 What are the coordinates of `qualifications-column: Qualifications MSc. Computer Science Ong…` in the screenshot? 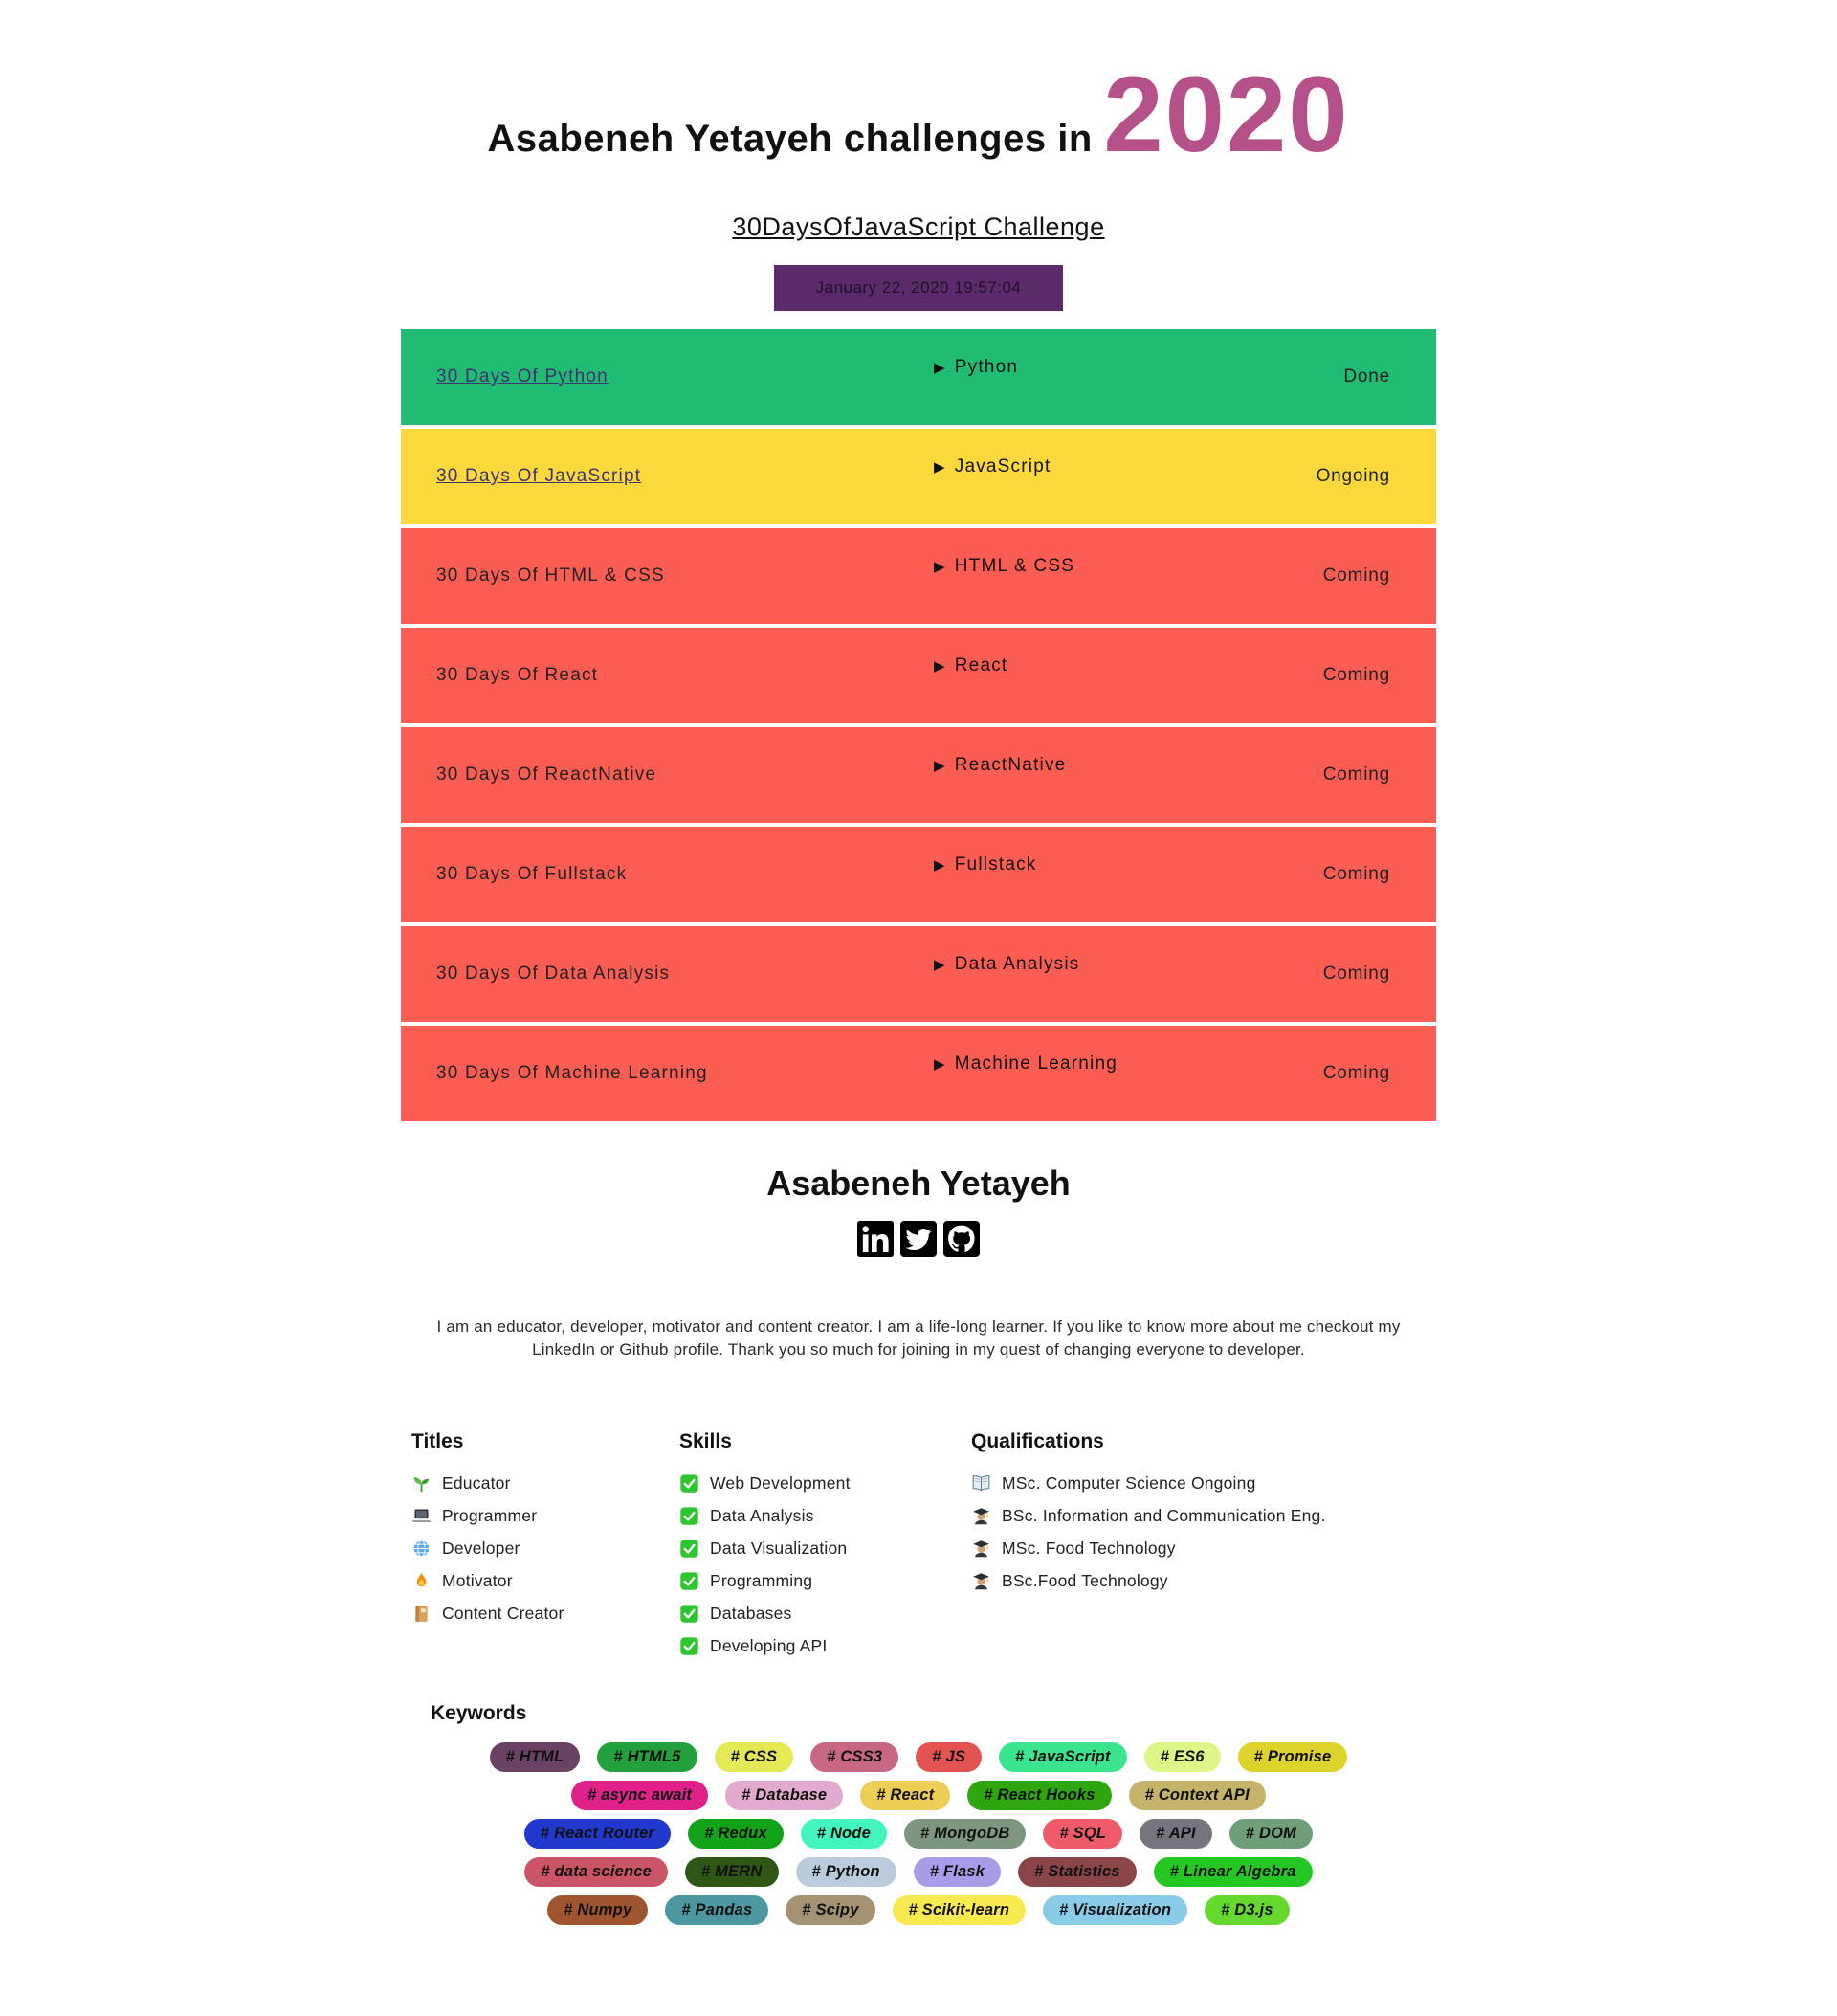 It's located at (1198, 1513).